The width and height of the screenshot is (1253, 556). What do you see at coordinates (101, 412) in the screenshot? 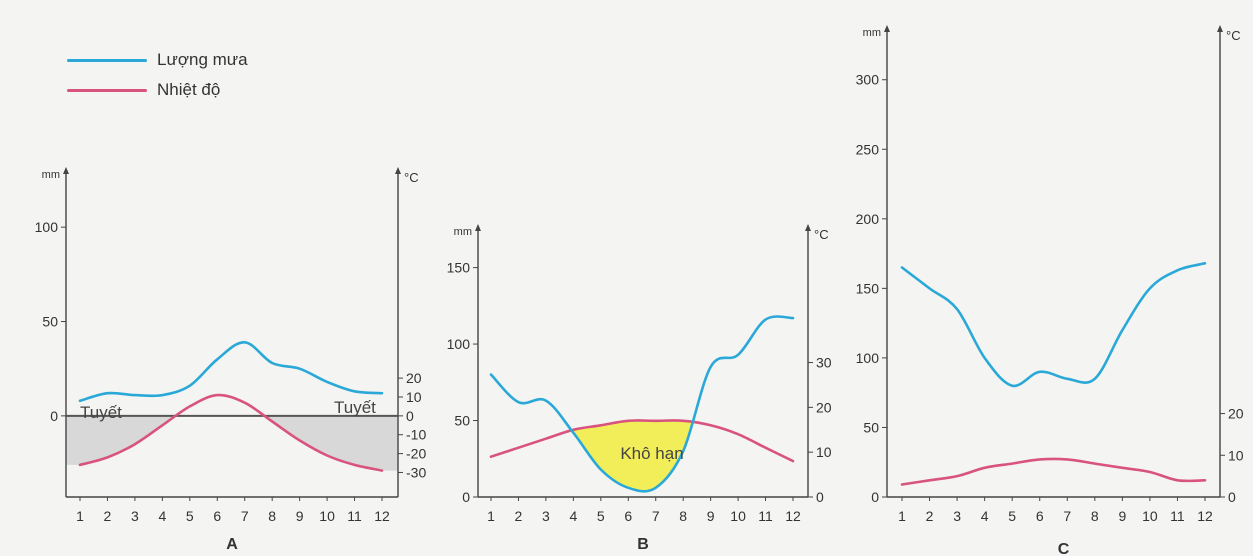
I see `snow-label-left: Tuyết` at bounding box center [101, 412].